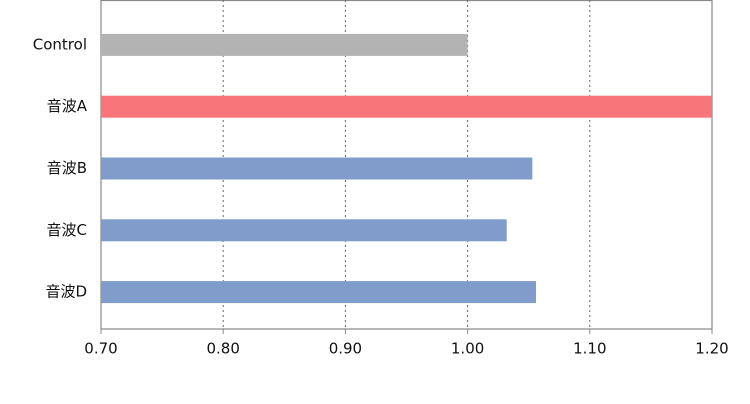  I want to click on y-tick-label: 音波B, so click(67, 168).